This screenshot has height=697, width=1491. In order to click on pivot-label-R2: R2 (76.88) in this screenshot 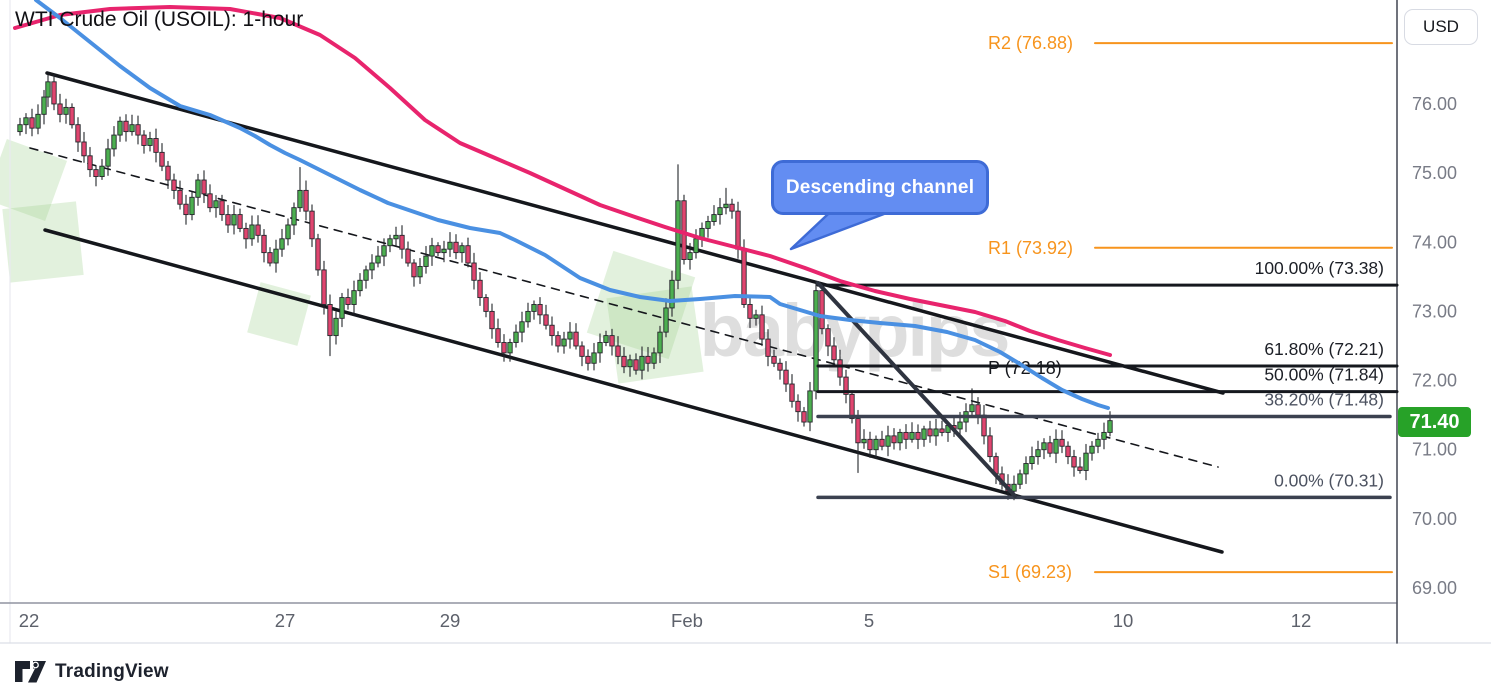, I will do `click(1030, 43)`.